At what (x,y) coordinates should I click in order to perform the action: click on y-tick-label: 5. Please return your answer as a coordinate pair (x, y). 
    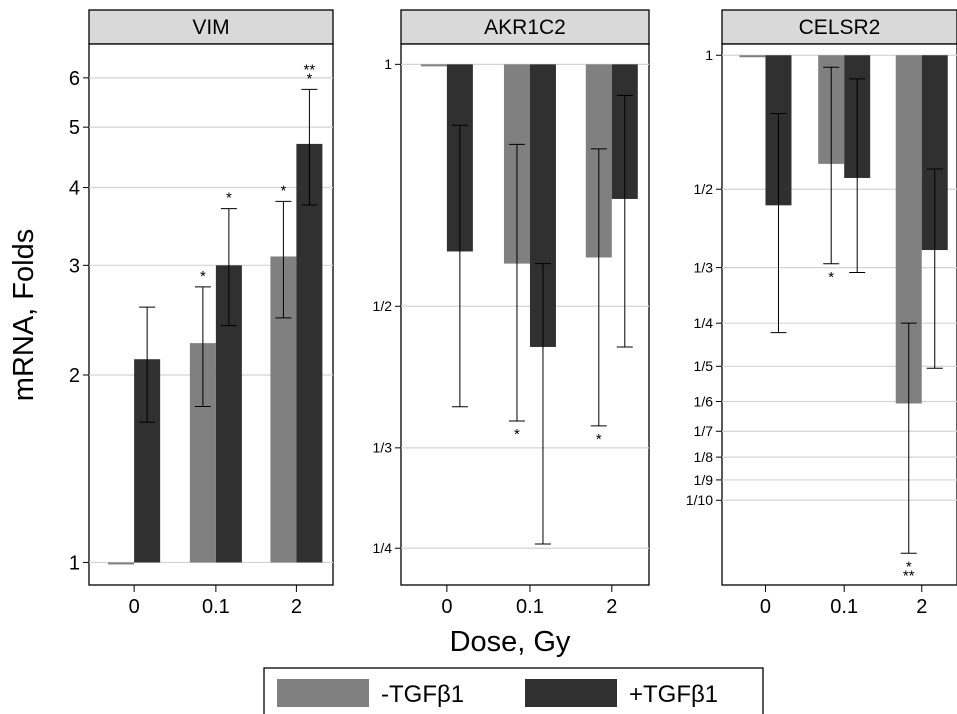
    Looking at the image, I should click on (74, 128).